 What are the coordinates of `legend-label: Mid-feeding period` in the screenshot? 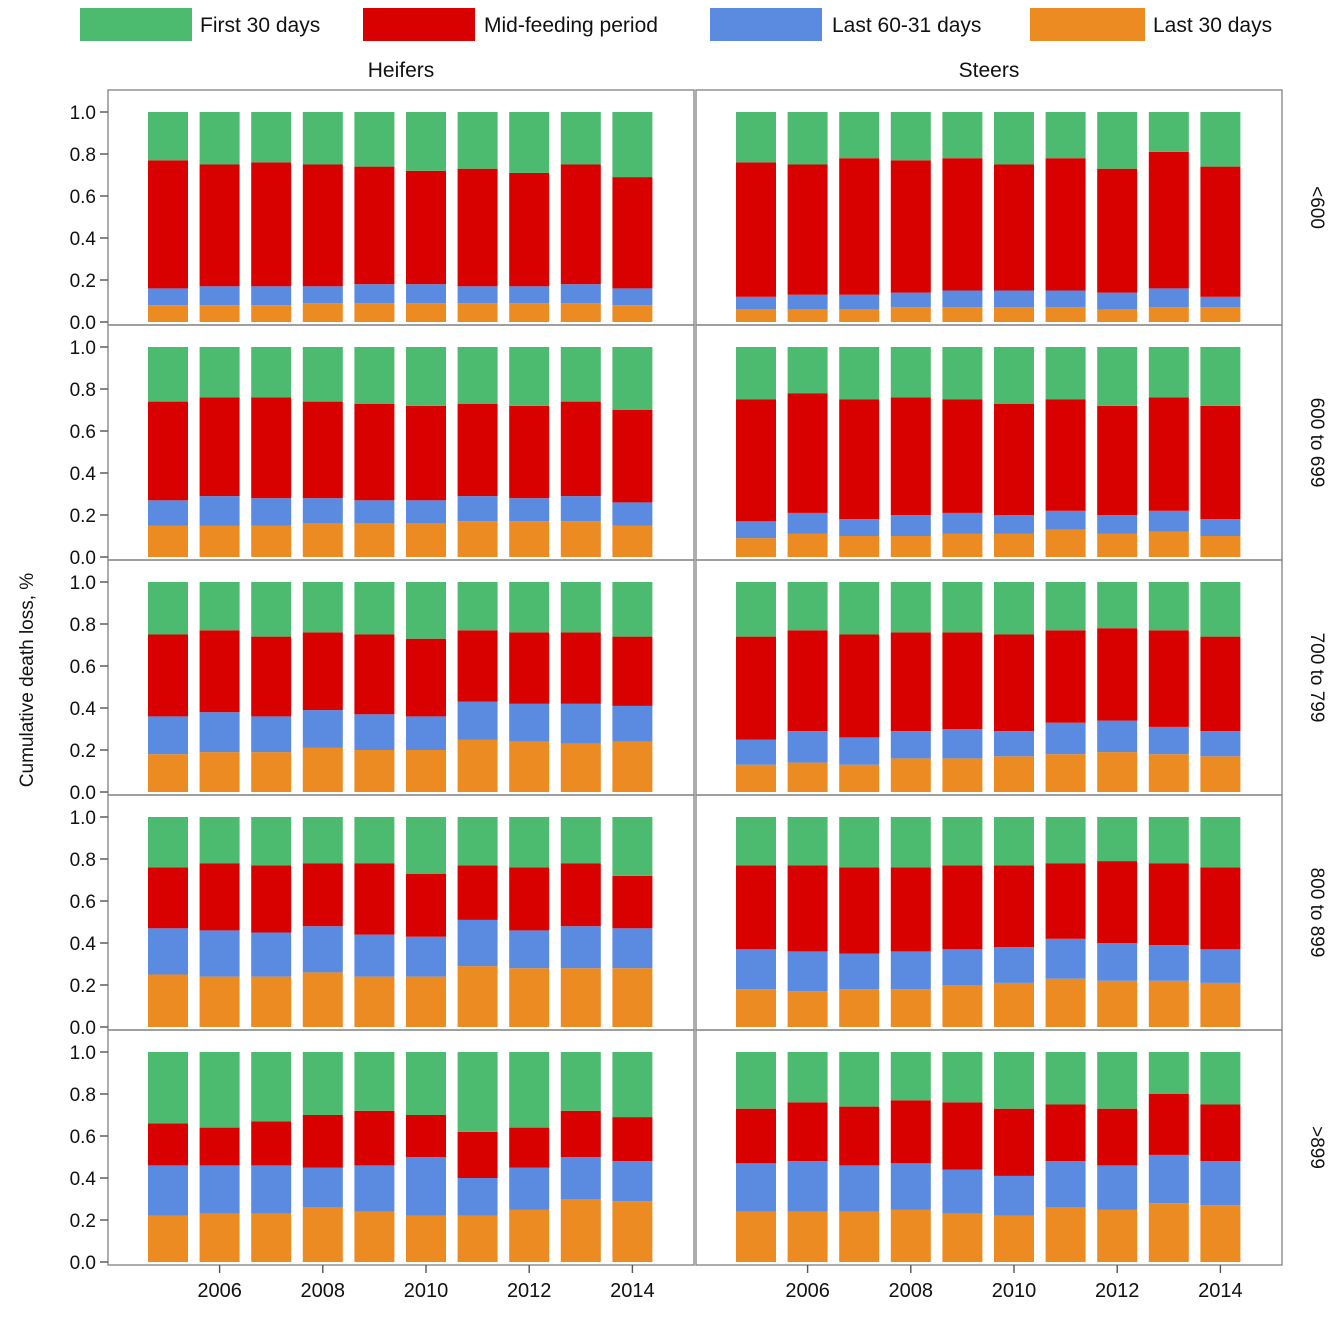 It's located at (571, 25).